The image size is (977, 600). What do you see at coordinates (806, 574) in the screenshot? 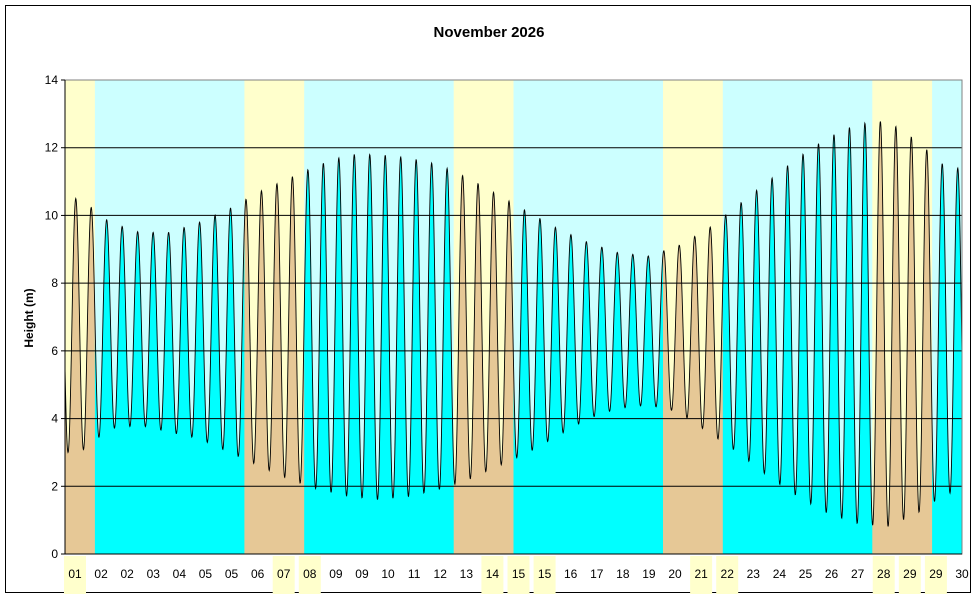
I see `x-tick-label: 25` at bounding box center [806, 574].